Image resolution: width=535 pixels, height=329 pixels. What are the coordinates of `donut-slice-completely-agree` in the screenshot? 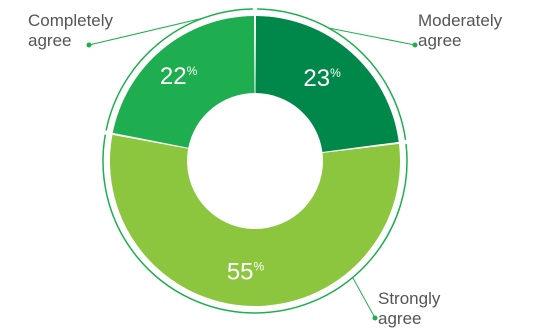 It's located at (183, 82).